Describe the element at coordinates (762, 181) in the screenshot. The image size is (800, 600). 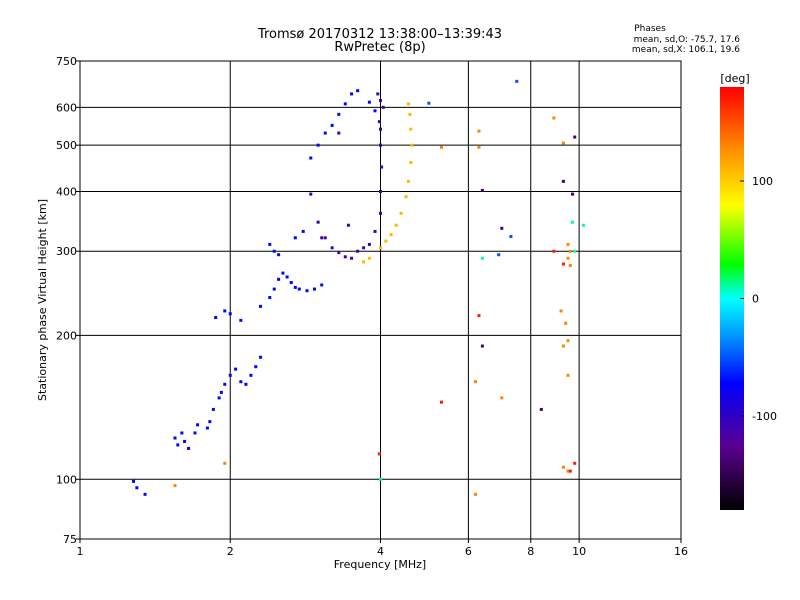
I see `colorbar-tick-label: 100` at that location.